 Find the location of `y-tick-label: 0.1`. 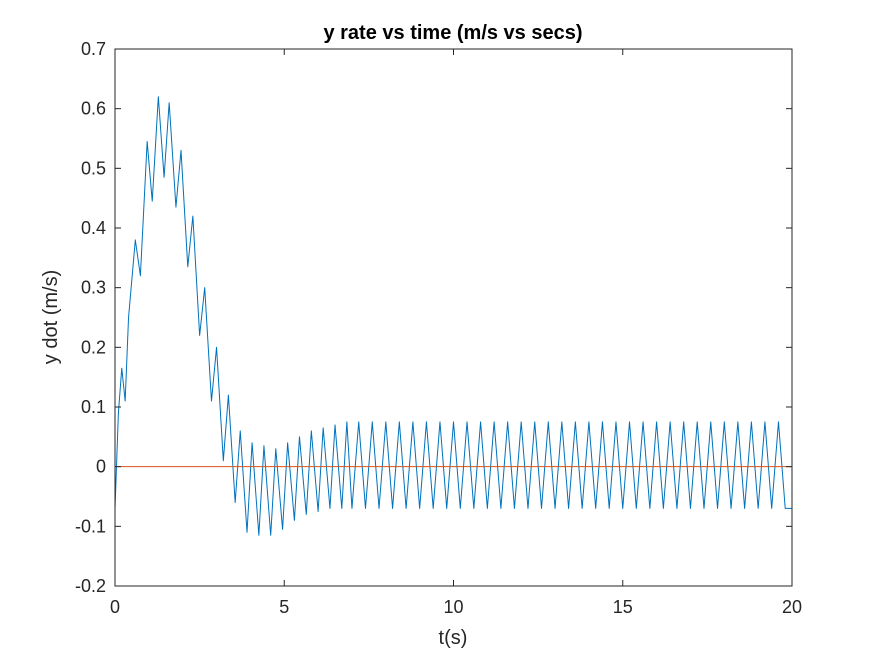

y-tick-label: 0.1 is located at coordinates (93, 407).